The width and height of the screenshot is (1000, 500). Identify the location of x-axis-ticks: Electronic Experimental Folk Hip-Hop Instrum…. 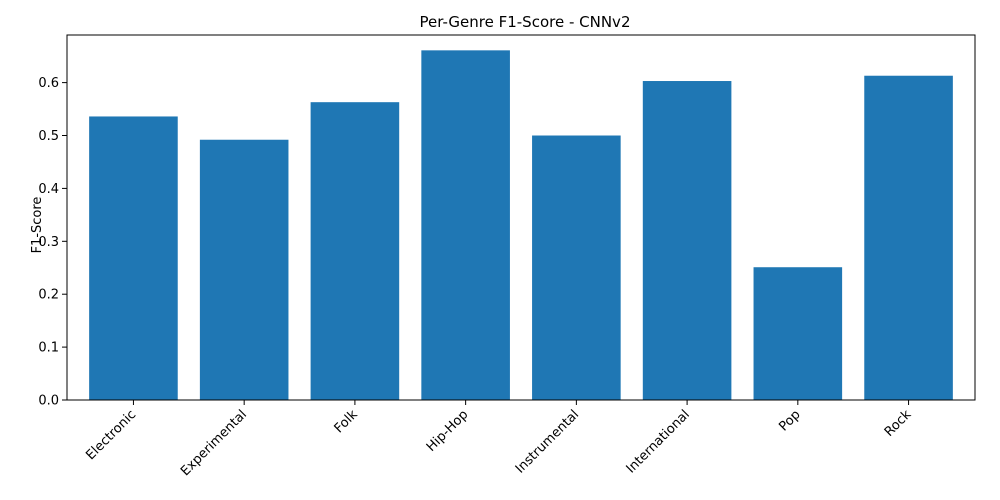
(499, 439).